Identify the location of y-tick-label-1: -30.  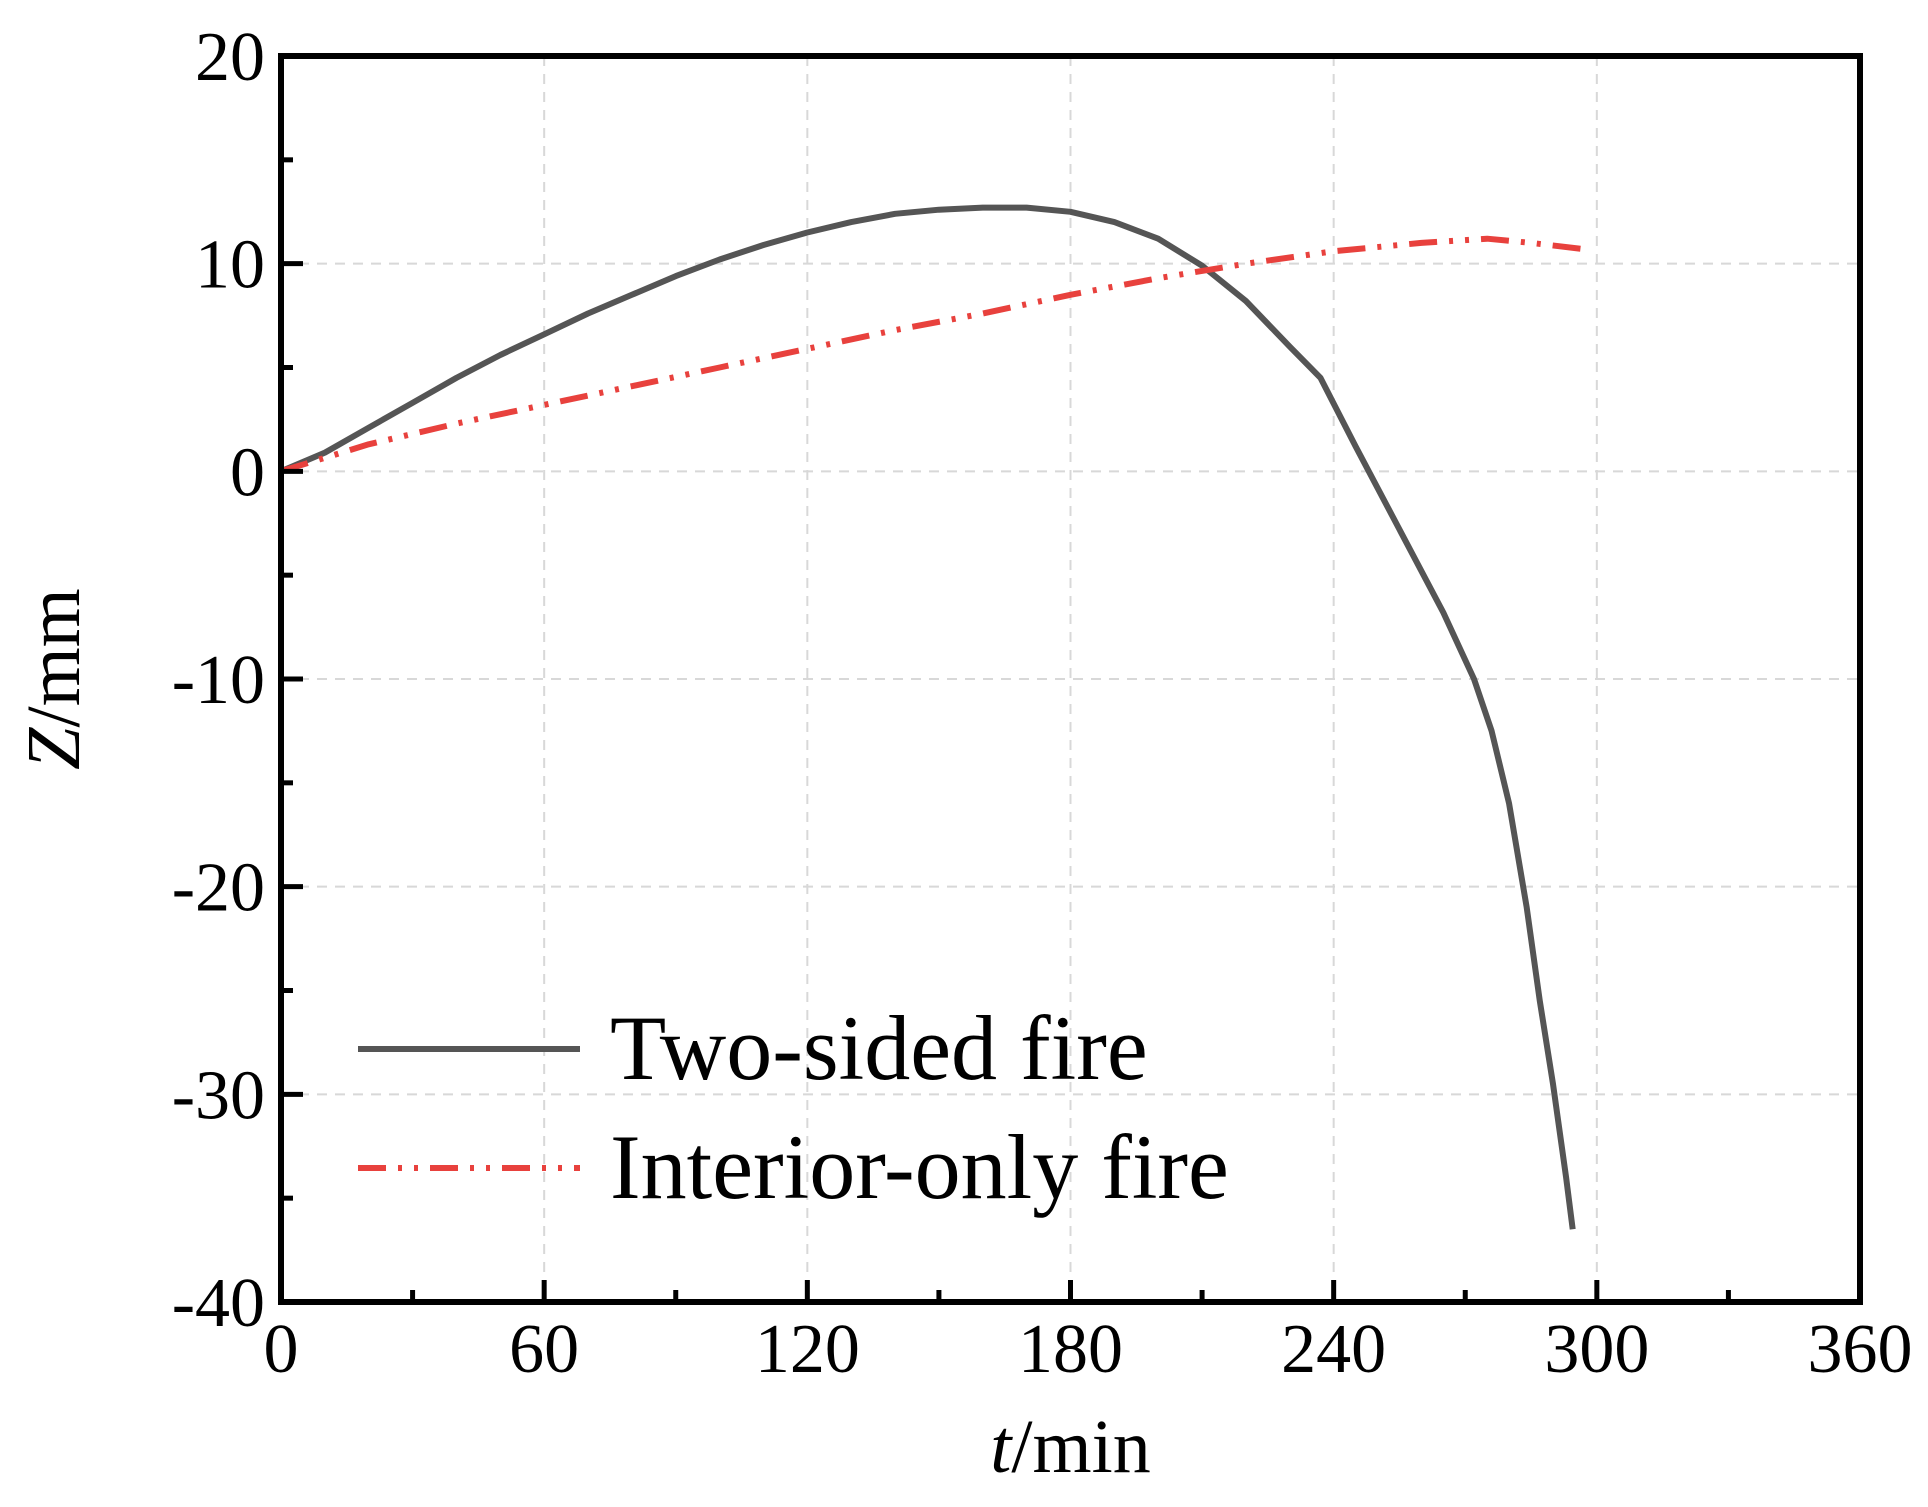
(218, 1095).